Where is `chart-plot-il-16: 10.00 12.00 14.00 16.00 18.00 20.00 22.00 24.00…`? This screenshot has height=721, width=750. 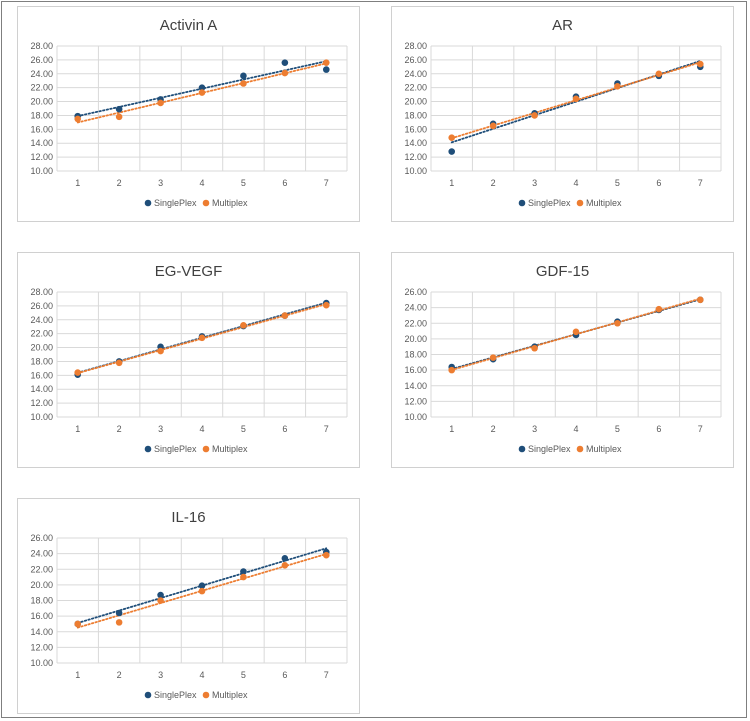 chart-plot-il-16: 10.00 12.00 14.00 16.00 18.00 20.00 22.00 24.00… is located at coordinates (189, 616).